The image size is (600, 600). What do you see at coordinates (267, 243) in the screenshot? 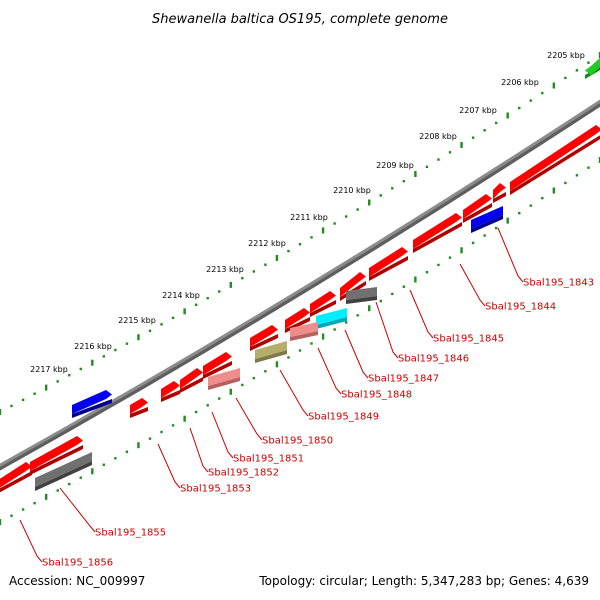
I see `tick-label: 2212 kbp` at bounding box center [267, 243].